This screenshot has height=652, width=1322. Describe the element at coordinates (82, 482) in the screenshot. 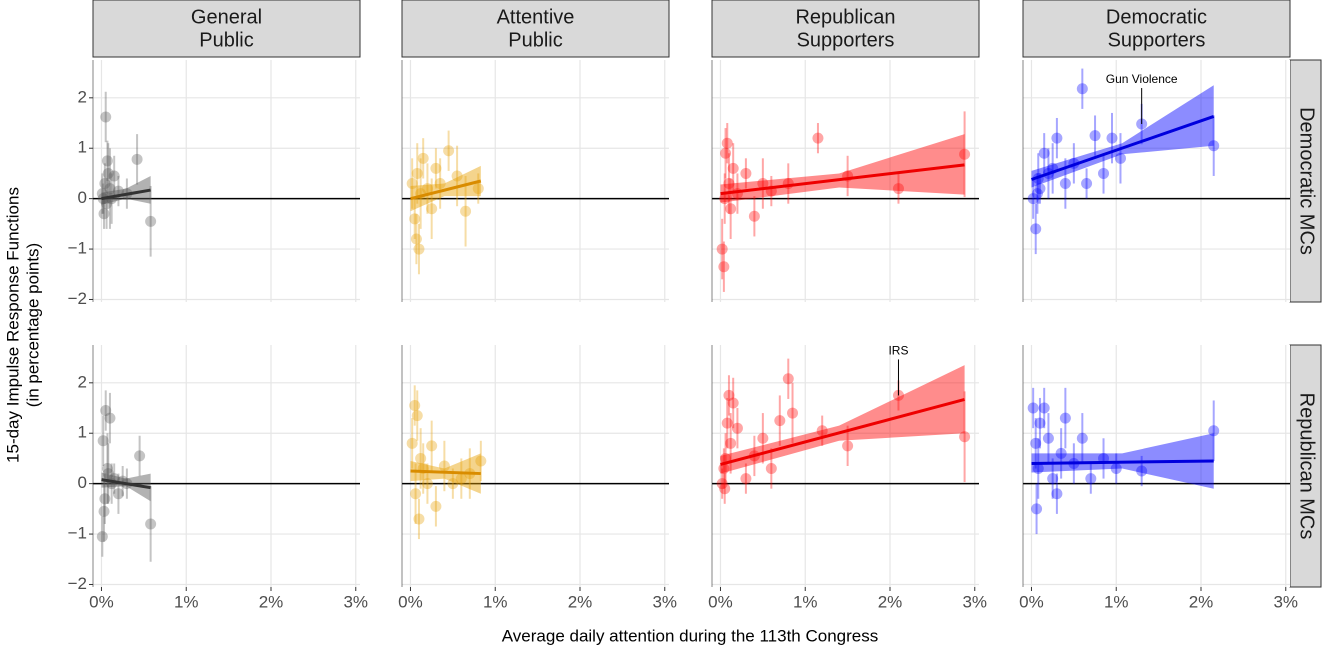

I see `y-tick-label: 0` at that location.